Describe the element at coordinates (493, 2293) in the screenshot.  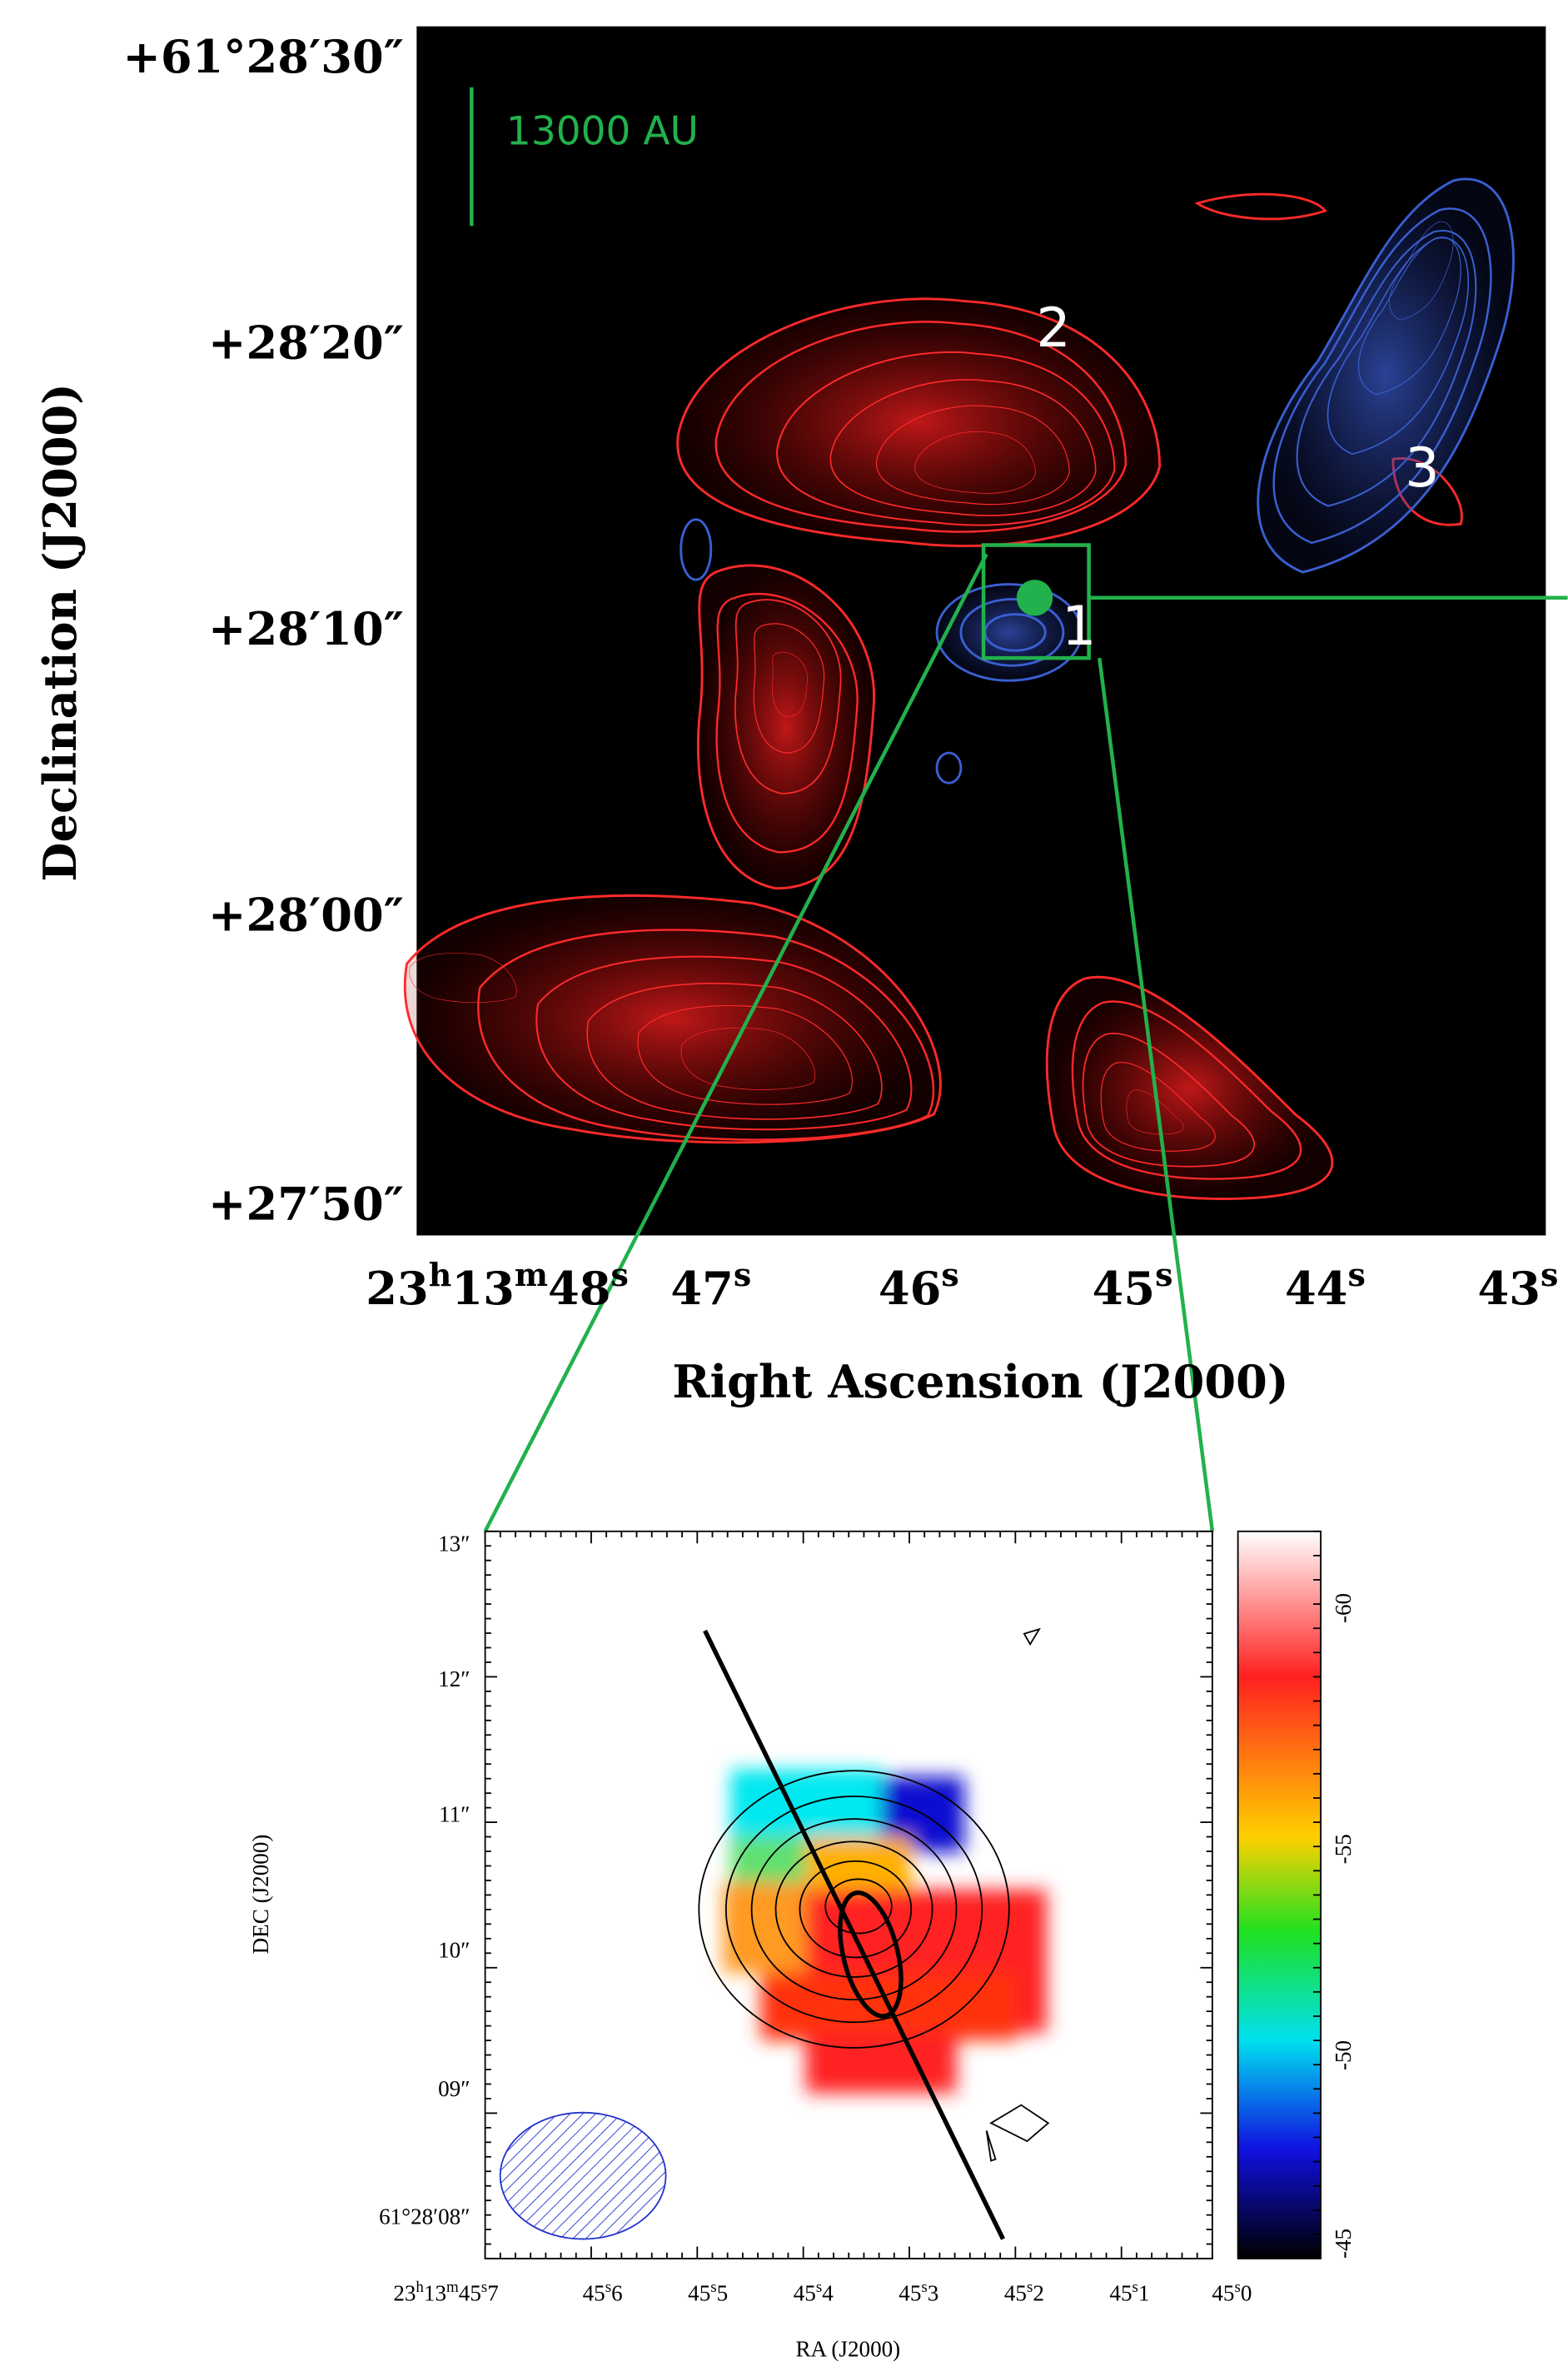
I see `tick-text: 7` at that location.